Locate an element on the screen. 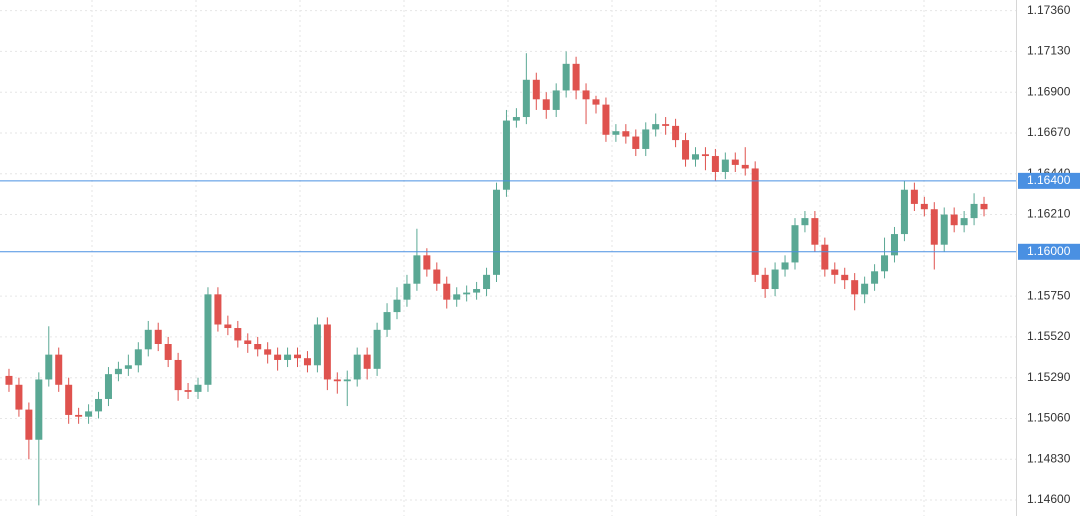 The width and height of the screenshot is (1080, 516). y-tick-label: 1.15520 is located at coordinates (1049, 336).